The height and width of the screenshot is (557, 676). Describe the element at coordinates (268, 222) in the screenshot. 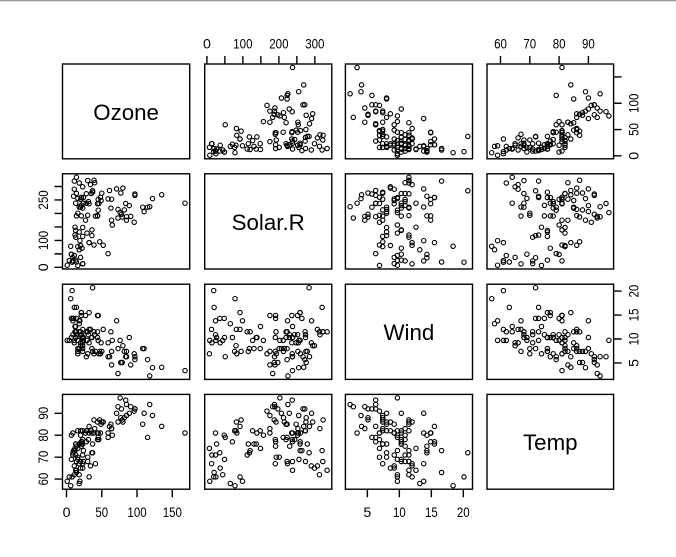

I see `svg-text: Solar.R` at that location.